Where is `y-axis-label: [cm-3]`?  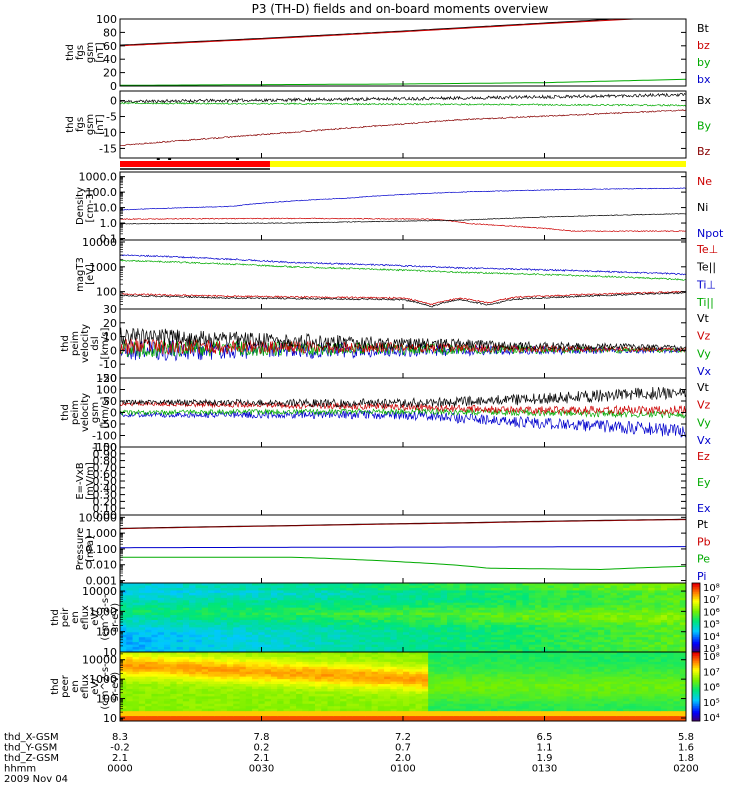
y-axis-label: [cm-3] is located at coordinates (90, 205).